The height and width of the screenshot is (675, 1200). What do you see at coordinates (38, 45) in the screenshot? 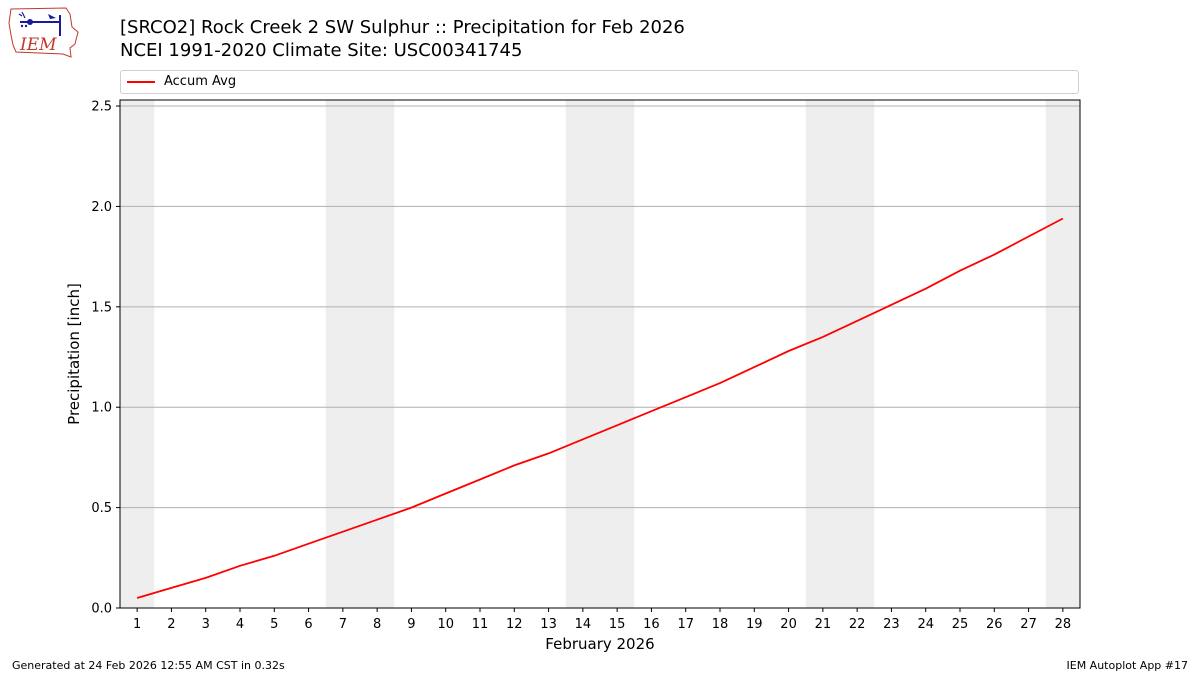
I see `logo-text: IEM` at bounding box center [38, 45].